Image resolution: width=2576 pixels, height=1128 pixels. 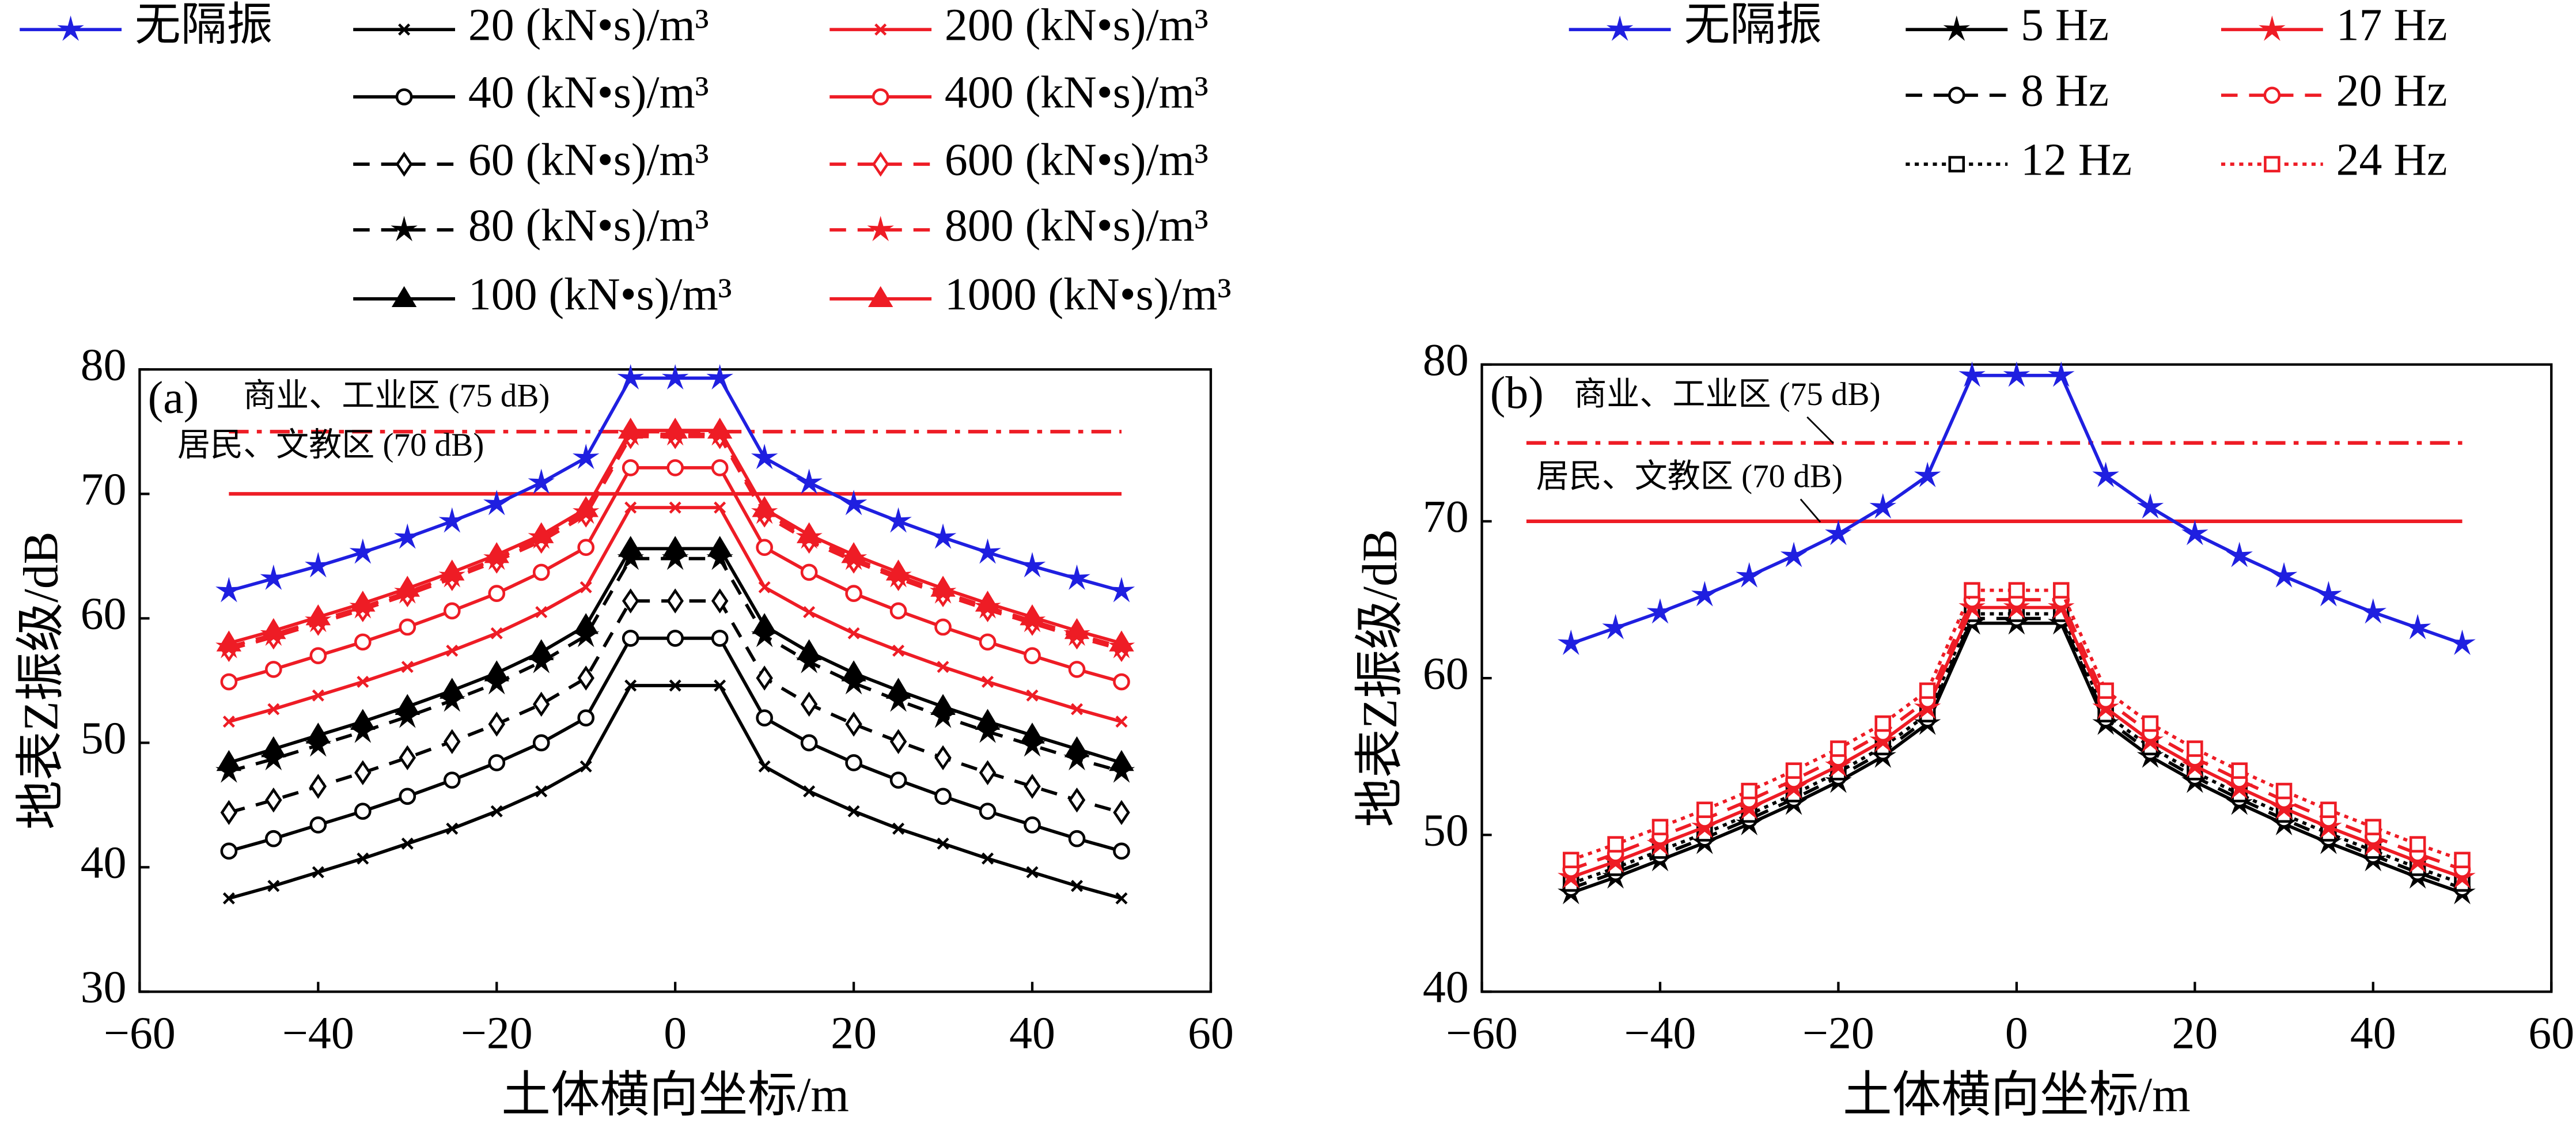 What do you see at coordinates (1810, 511) in the screenshot?
I see `annotation-leader` at bounding box center [1810, 511].